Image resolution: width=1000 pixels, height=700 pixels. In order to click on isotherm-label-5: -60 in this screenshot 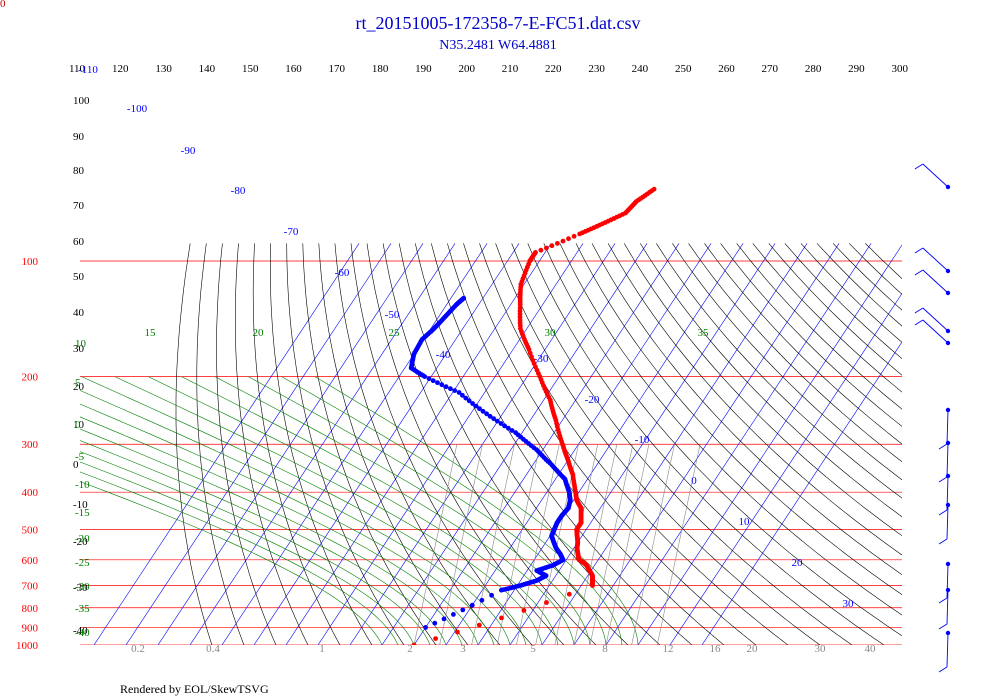, I will do `click(342, 273)`.